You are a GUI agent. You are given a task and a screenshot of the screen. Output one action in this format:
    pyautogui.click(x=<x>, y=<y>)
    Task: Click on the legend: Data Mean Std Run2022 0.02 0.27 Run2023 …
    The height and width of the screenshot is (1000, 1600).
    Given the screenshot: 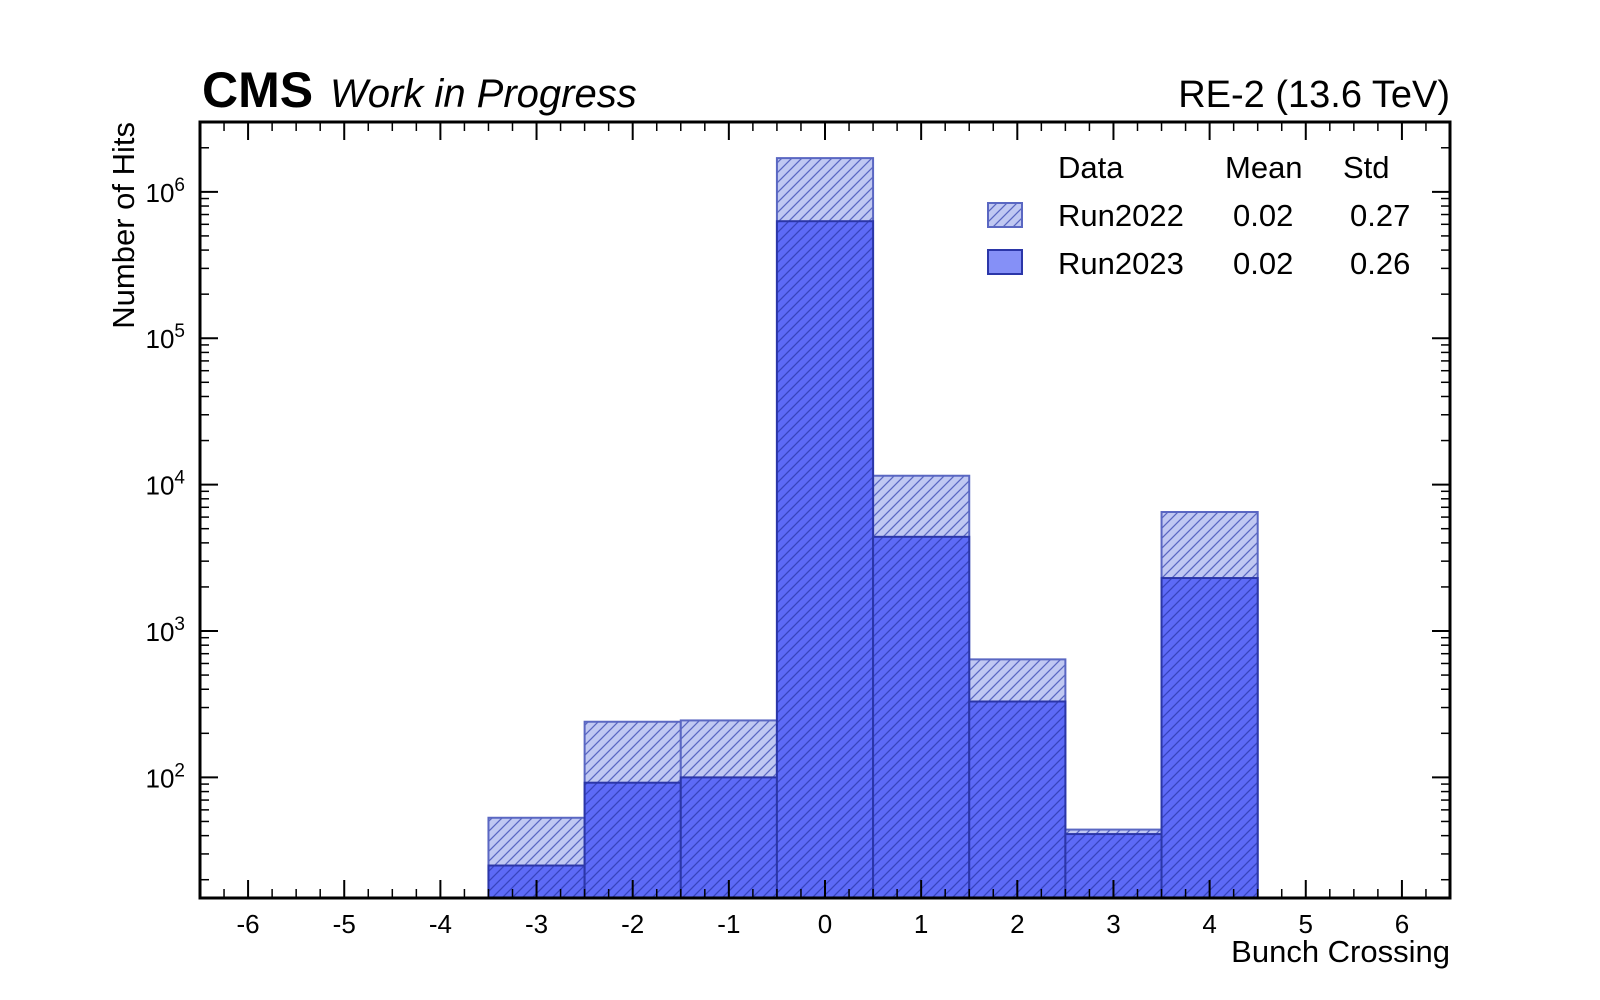 What is the action you would take?
    pyautogui.click(x=1198, y=215)
    